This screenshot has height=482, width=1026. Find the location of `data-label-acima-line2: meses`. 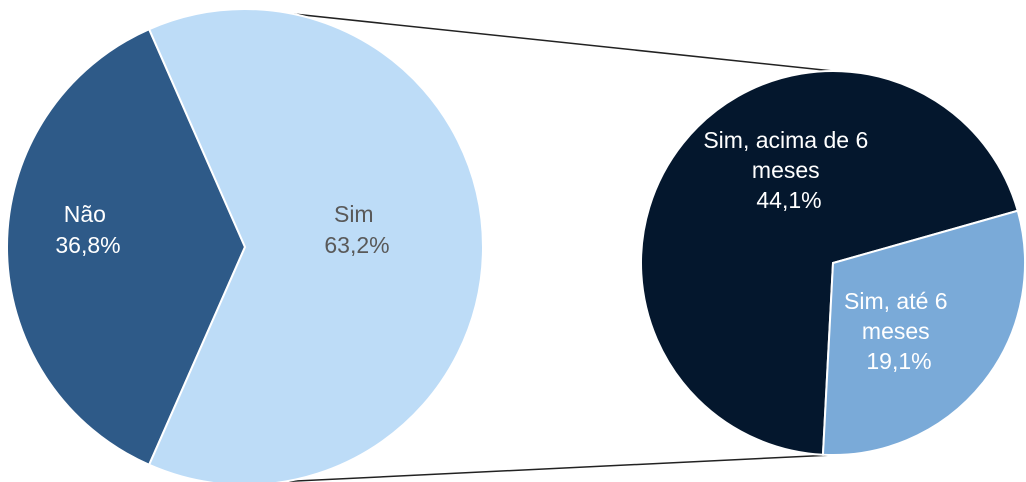

data-label-acima-line2: meses is located at coordinates (786, 170).